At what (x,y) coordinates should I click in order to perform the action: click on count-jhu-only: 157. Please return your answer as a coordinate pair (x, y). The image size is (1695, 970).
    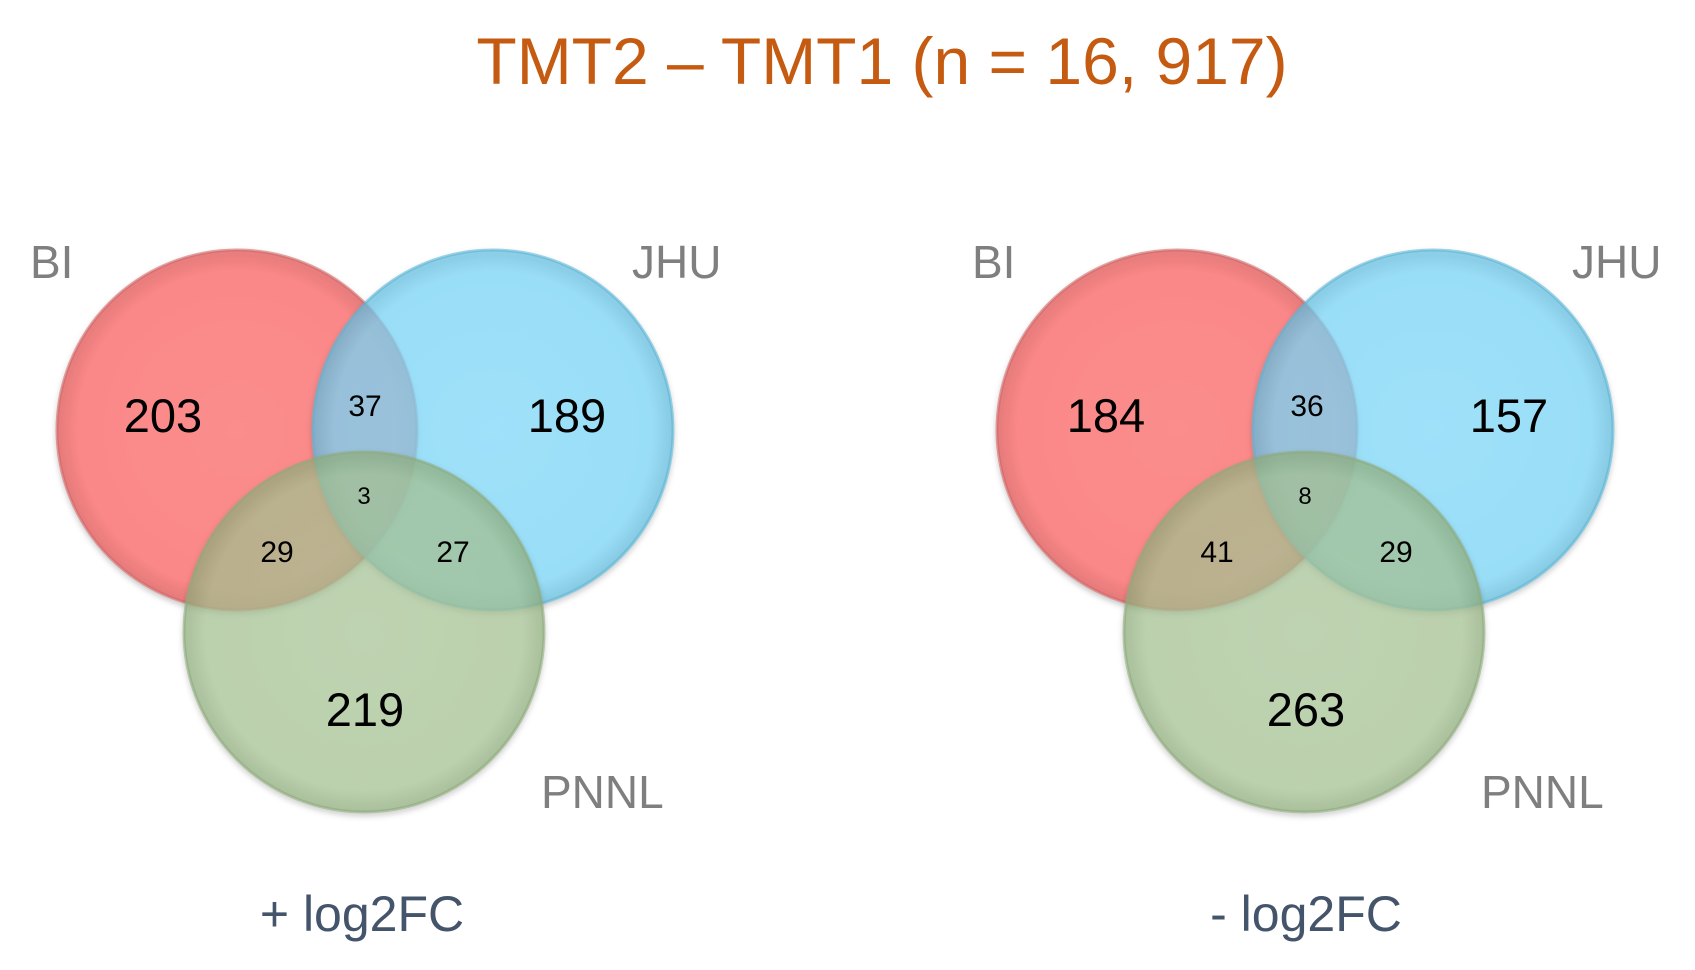
    Looking at the image, I should click on (1509, 415).